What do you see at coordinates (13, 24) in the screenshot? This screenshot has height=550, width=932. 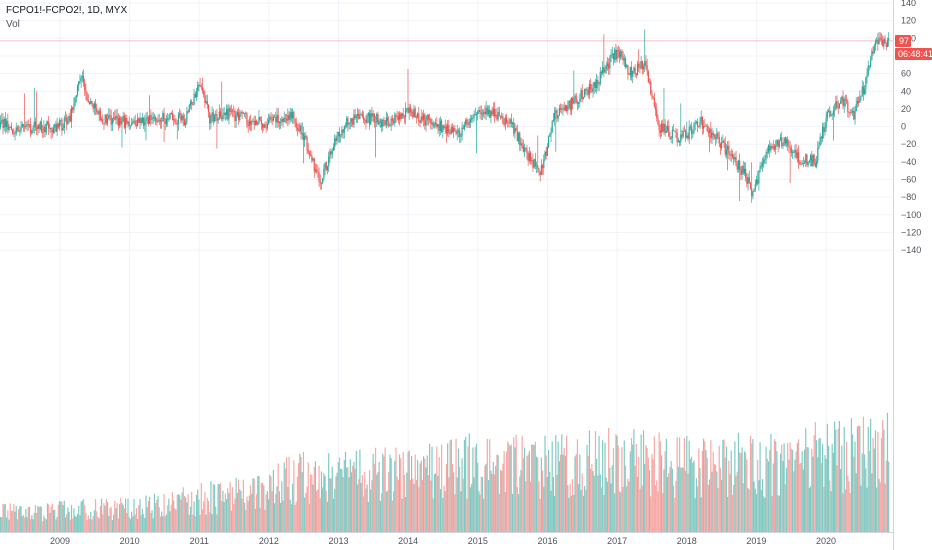 I see `volume-label: Vol` at bounding box center [13, 24].